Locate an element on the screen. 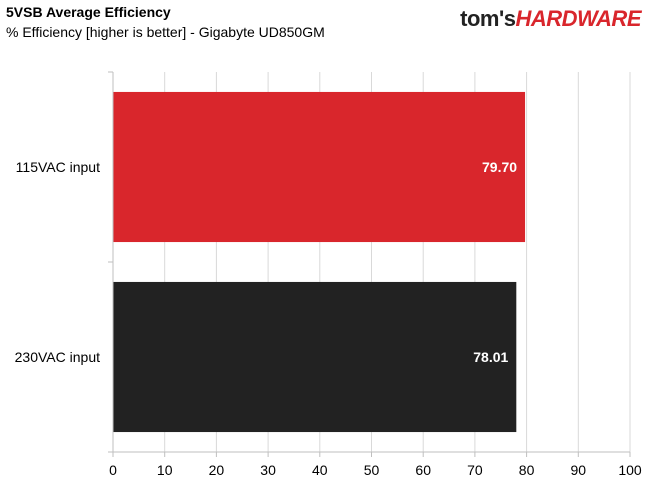 The width and height of the screenshot is (651, 490). toms-hardware-logo: tom'sHARDWARE is located at coordinates (550, 19).